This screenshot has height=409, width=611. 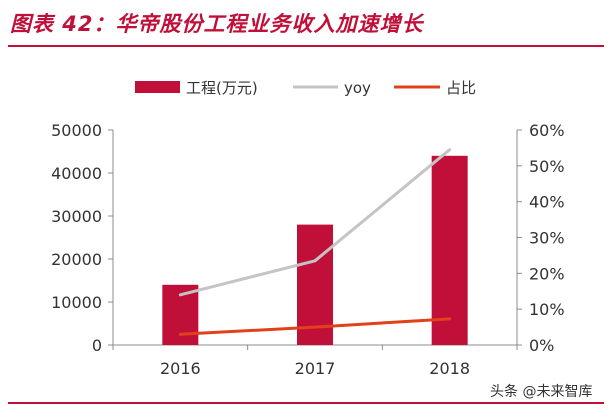 What do you see at coordinates (222, 88) in the screenshot?
I see `legend-label-bar: 工程(万元)` at bounding box center [222, 88].